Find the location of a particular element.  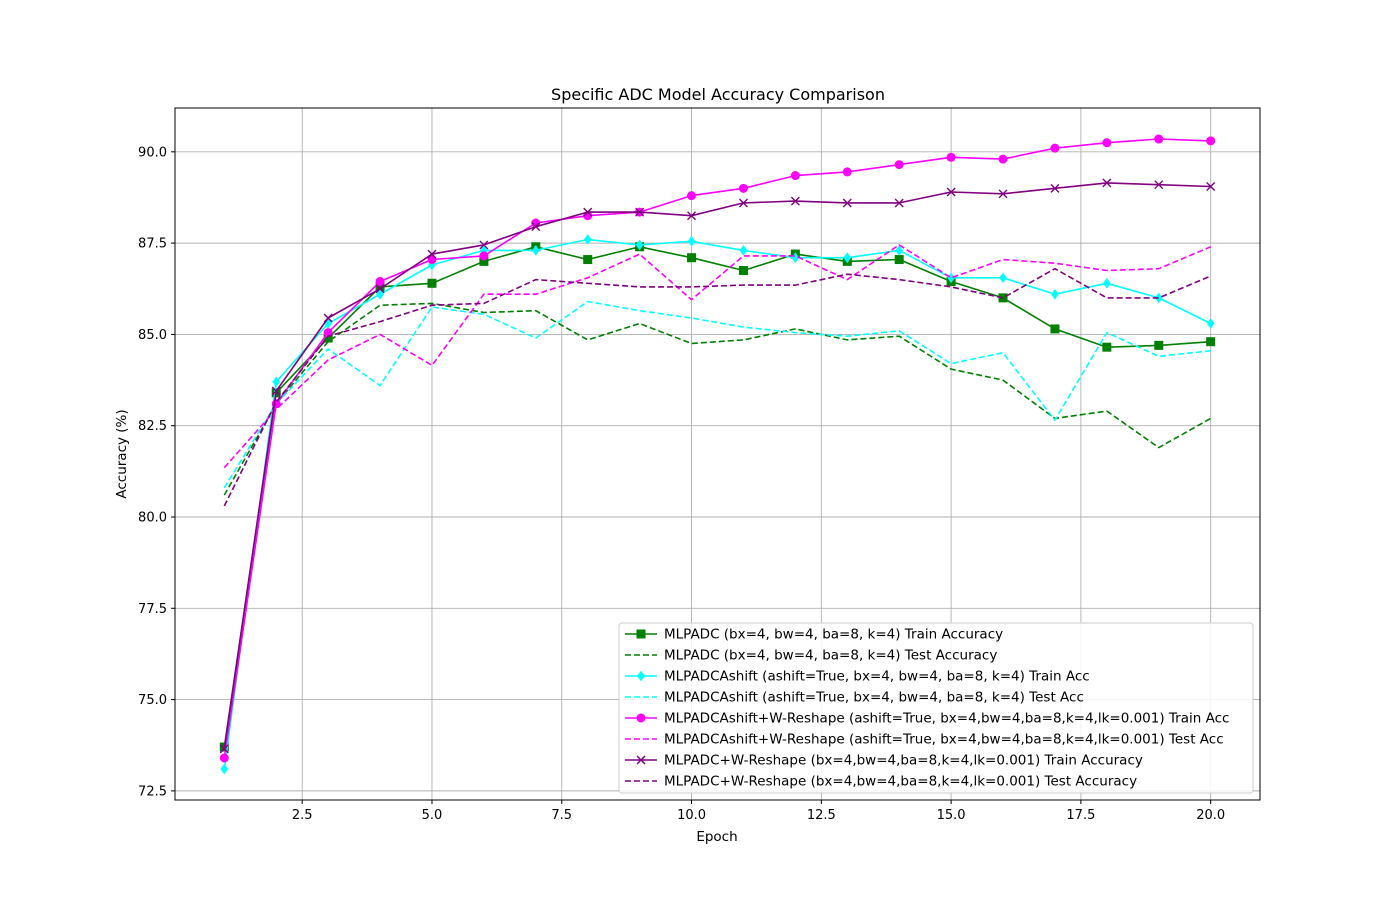

x-axis-label: Epoch is located at coordinates (716, 837).